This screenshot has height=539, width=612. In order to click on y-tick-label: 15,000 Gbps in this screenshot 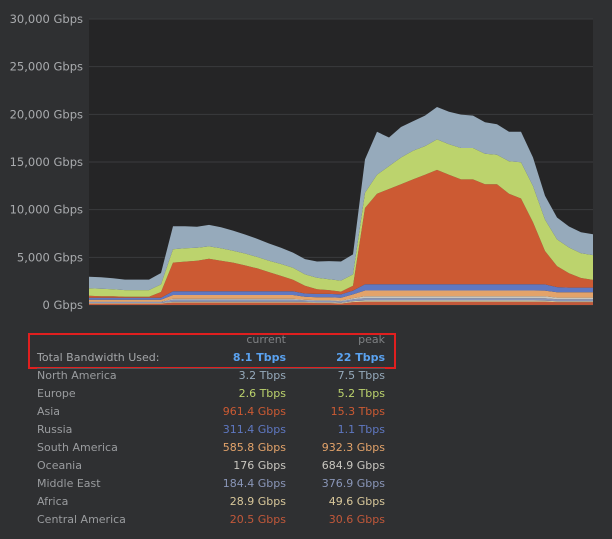, I will do `click(46, 162)`.